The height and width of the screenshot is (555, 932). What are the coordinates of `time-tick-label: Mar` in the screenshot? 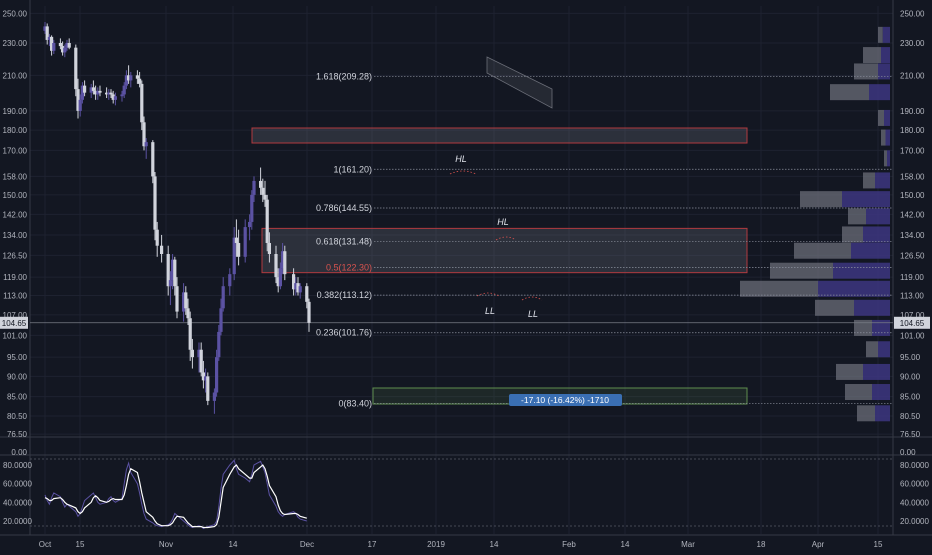 It's located at (688, 544).